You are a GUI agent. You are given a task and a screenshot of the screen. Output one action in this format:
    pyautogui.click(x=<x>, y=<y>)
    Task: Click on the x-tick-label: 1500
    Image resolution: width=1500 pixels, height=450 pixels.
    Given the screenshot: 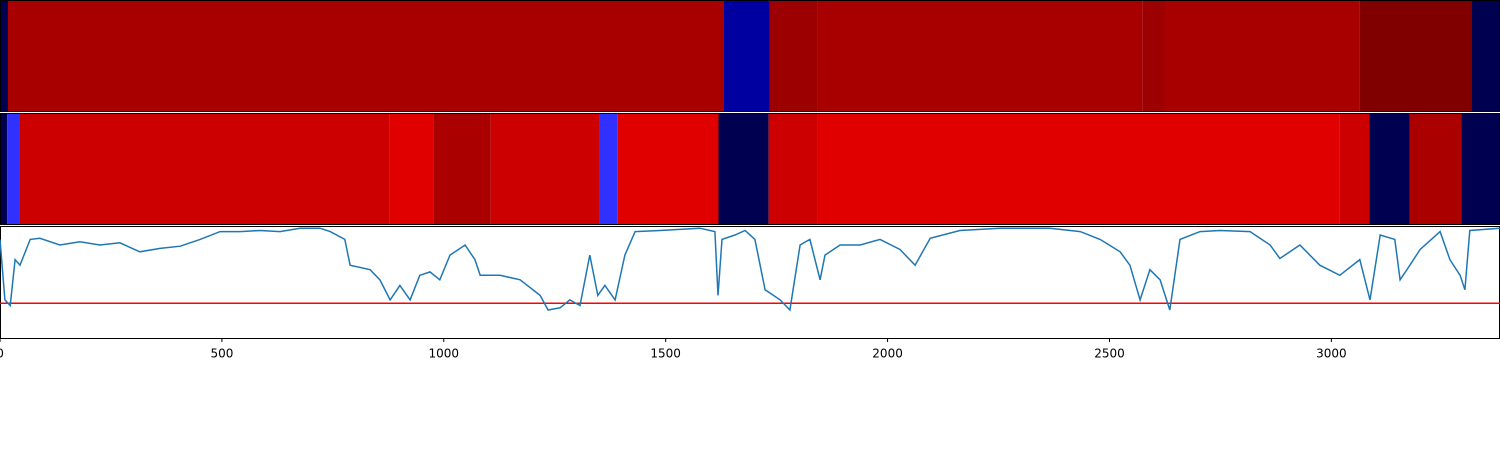 What is the action you would take?
    pyautogui.click(x=665, y=354)
    